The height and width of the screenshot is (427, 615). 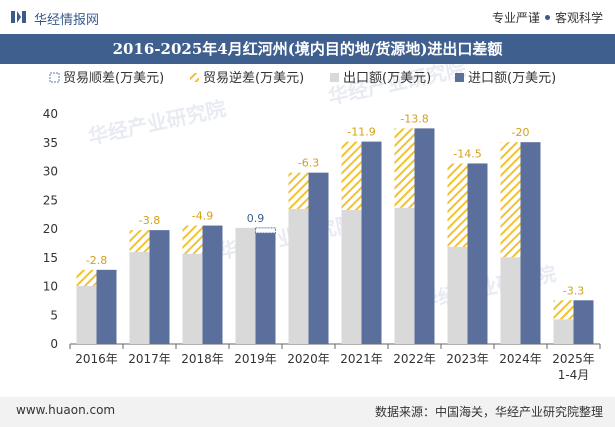 What do you see at coordinates (202, 359) in the screenshot?
I see `x-tick-label: 2018年` at bounding box center [202, 359].